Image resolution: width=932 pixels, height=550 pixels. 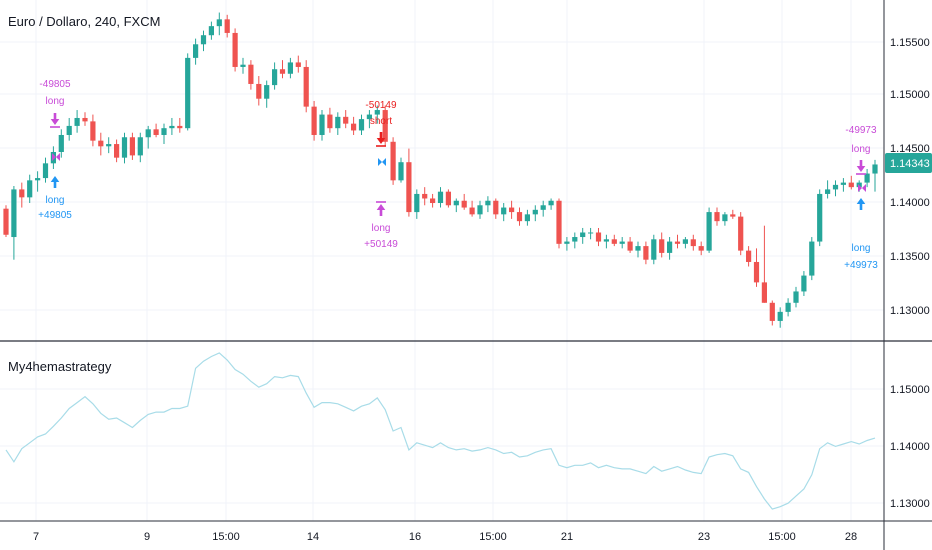 I want to click on indicator-axis: 1.15000 1.14000 1.13000, so click(x=910, y=447).